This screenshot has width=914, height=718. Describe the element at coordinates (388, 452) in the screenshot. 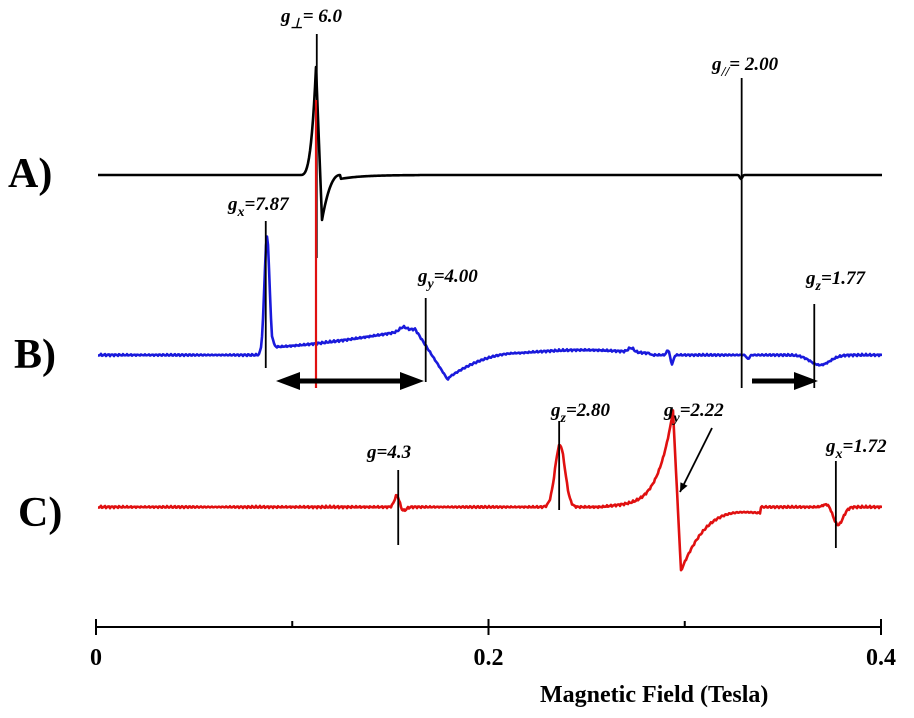

I see `marker-label-C-0: g=4.3` at that location.